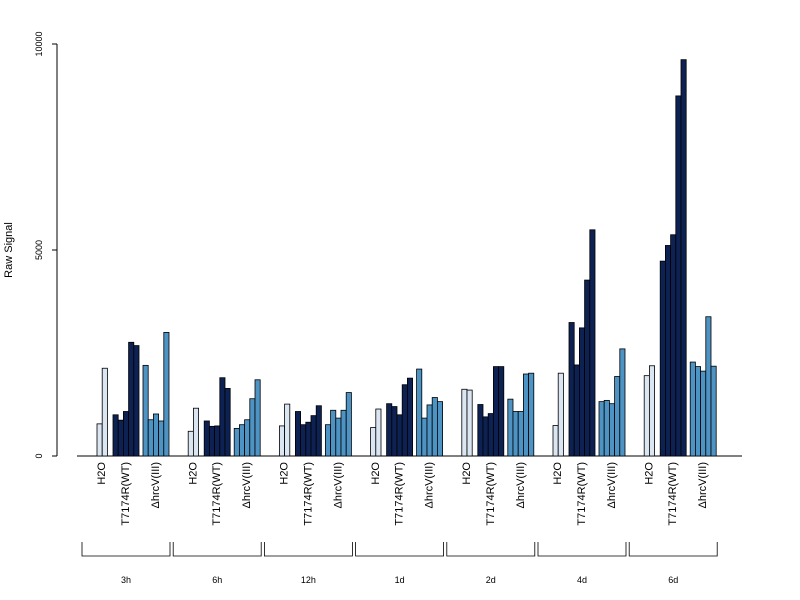  Describe the element at coordinates (308, 580) in the screenshot. I see `timepoint-label: 12h` at that location.